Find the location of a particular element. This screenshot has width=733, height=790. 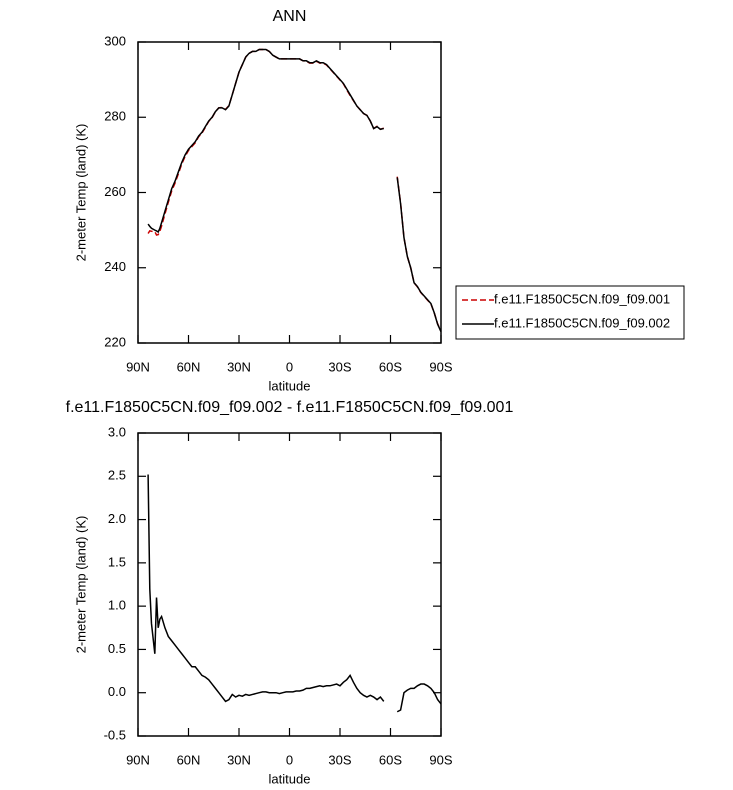

legend-box is located at coordinates (570, 312).